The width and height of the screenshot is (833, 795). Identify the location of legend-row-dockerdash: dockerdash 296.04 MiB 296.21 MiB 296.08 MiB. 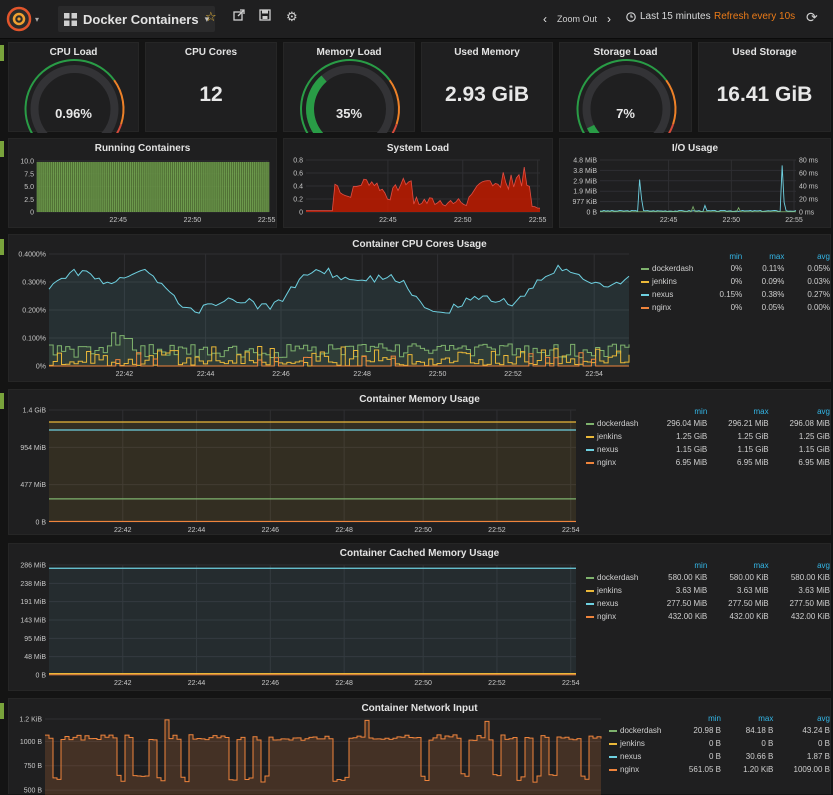
(707, 423).